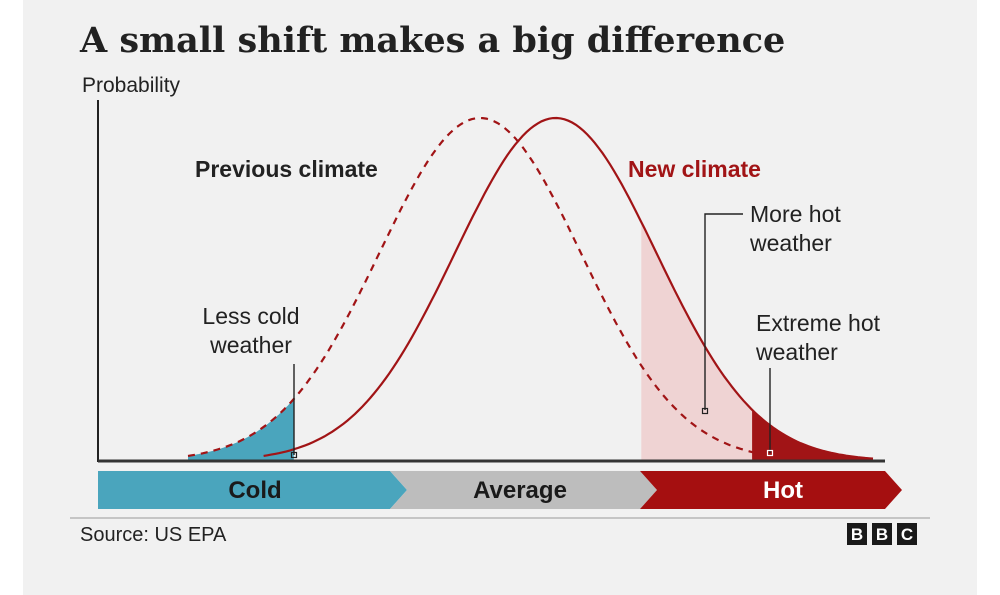 Image resolution: width=1000 pixels, height=595 pixels. I want to click on series-label-new: New climate, so click(694, 169).